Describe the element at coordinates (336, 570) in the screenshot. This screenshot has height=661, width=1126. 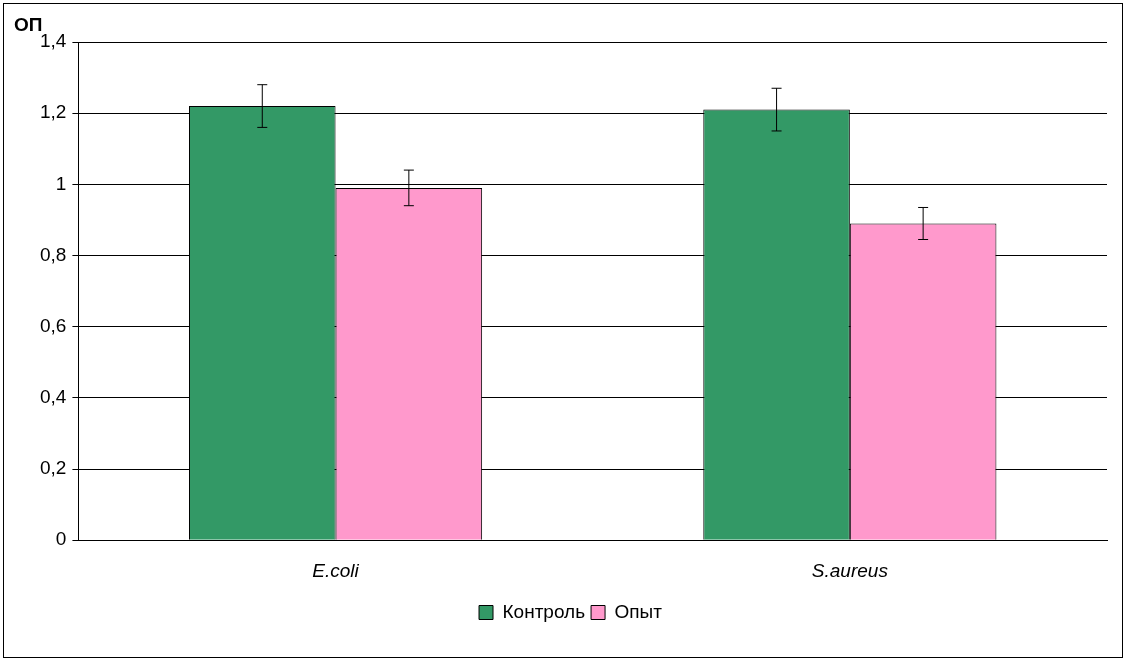
I see `x-tick-label: E.coli` at that location.